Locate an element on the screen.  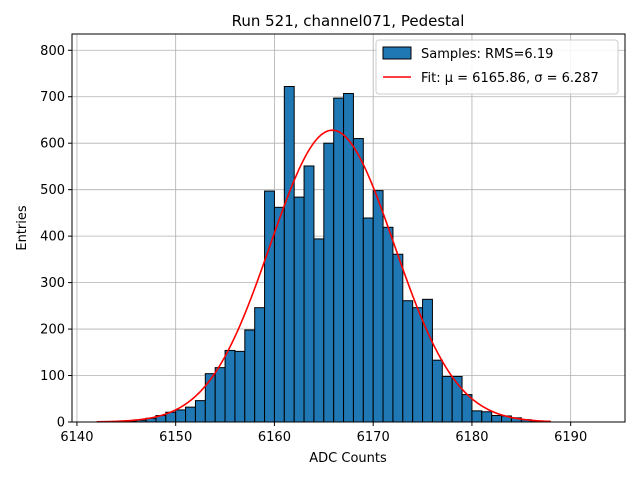
y-axis-label: Entries is located at coordinates (22, 228).